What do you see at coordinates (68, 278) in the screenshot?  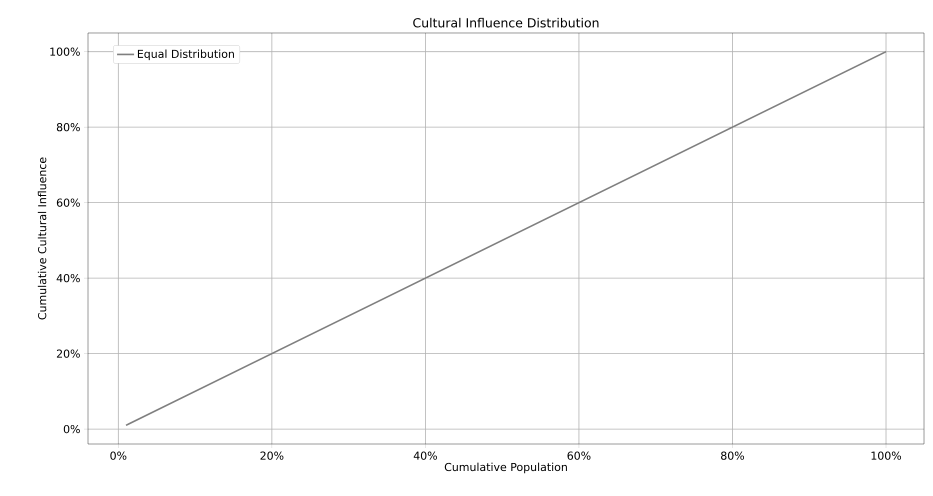 I see `y-tick-label: 40%` at bounding box center [68, 278].